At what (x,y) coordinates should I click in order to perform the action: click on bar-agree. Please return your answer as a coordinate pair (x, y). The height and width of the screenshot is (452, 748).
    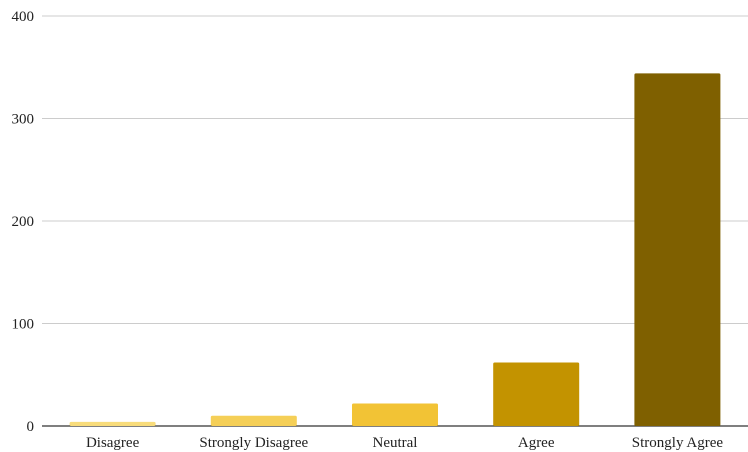
    Looking at the image, I should click on (536, 394).